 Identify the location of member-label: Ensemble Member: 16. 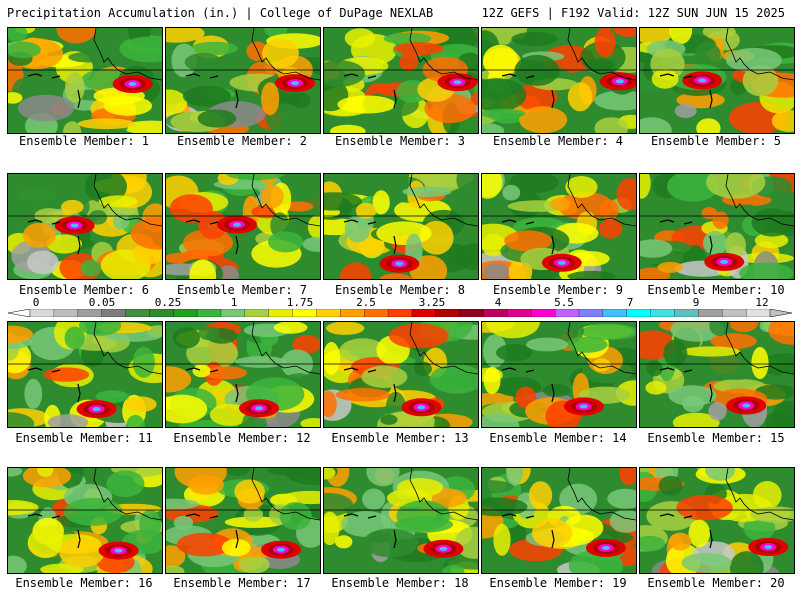
(84, 583).